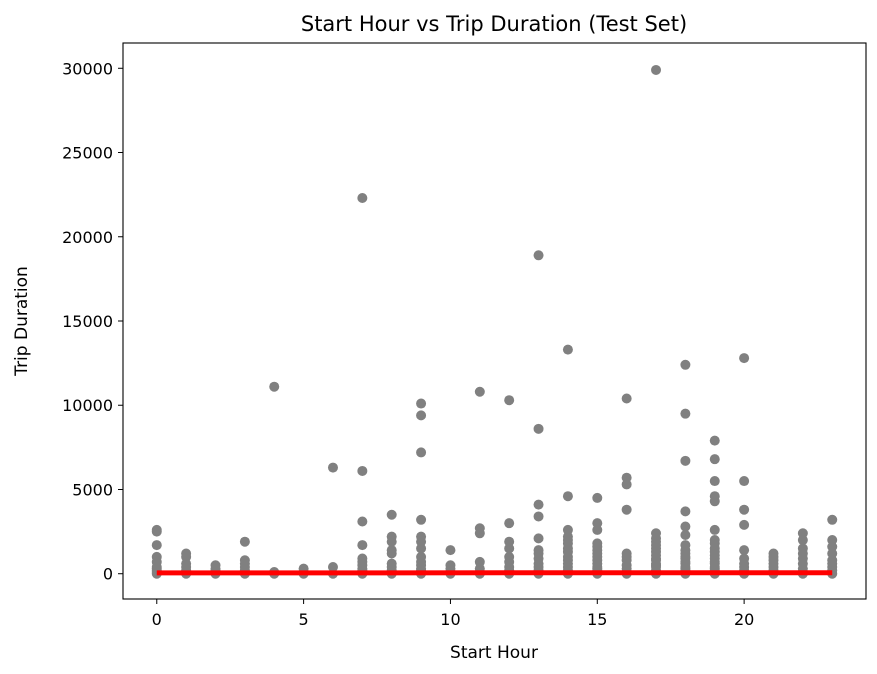  I want to click on x-tick-label: 10, so click(450, 619).